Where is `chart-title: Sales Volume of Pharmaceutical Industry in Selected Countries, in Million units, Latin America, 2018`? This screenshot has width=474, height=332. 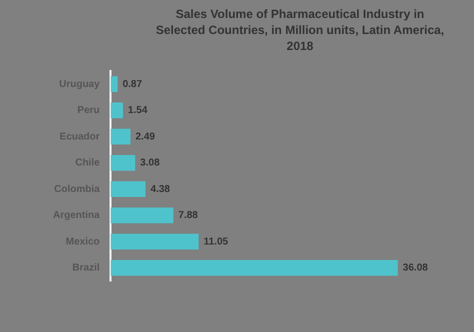 chart-title: Sales Volume of Pharmaceutical Industry in Selected Countries, in Million units, Latin America, 2018 is located at coordinates (300, 30).